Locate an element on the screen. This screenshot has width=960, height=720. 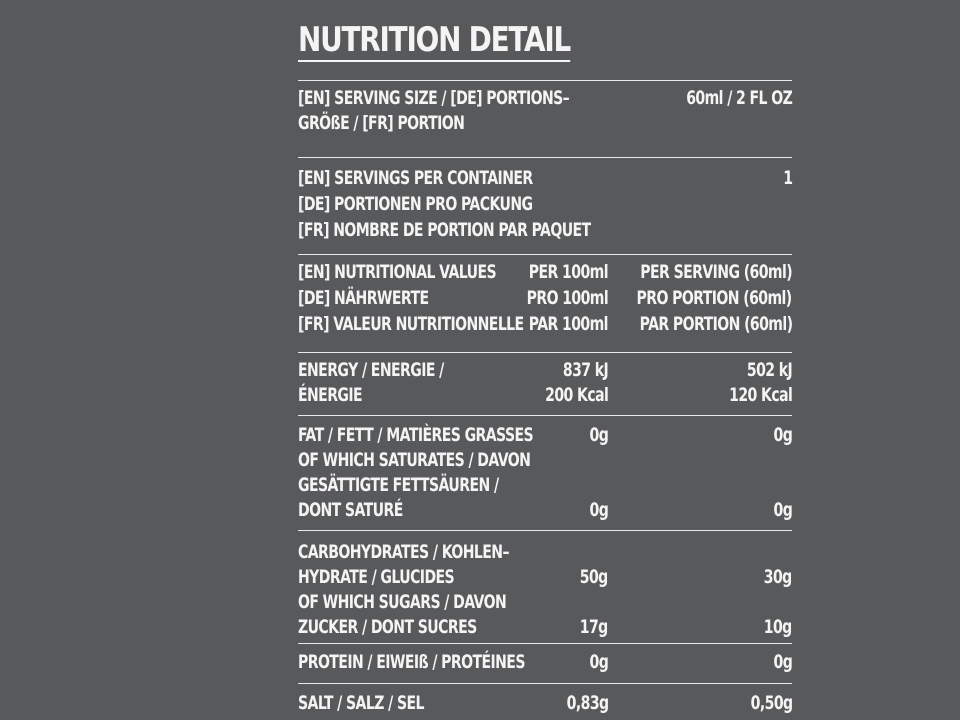
serving-size-label-2: GRÖßE / [FR] PORTION is located at coordinates (381, 123).